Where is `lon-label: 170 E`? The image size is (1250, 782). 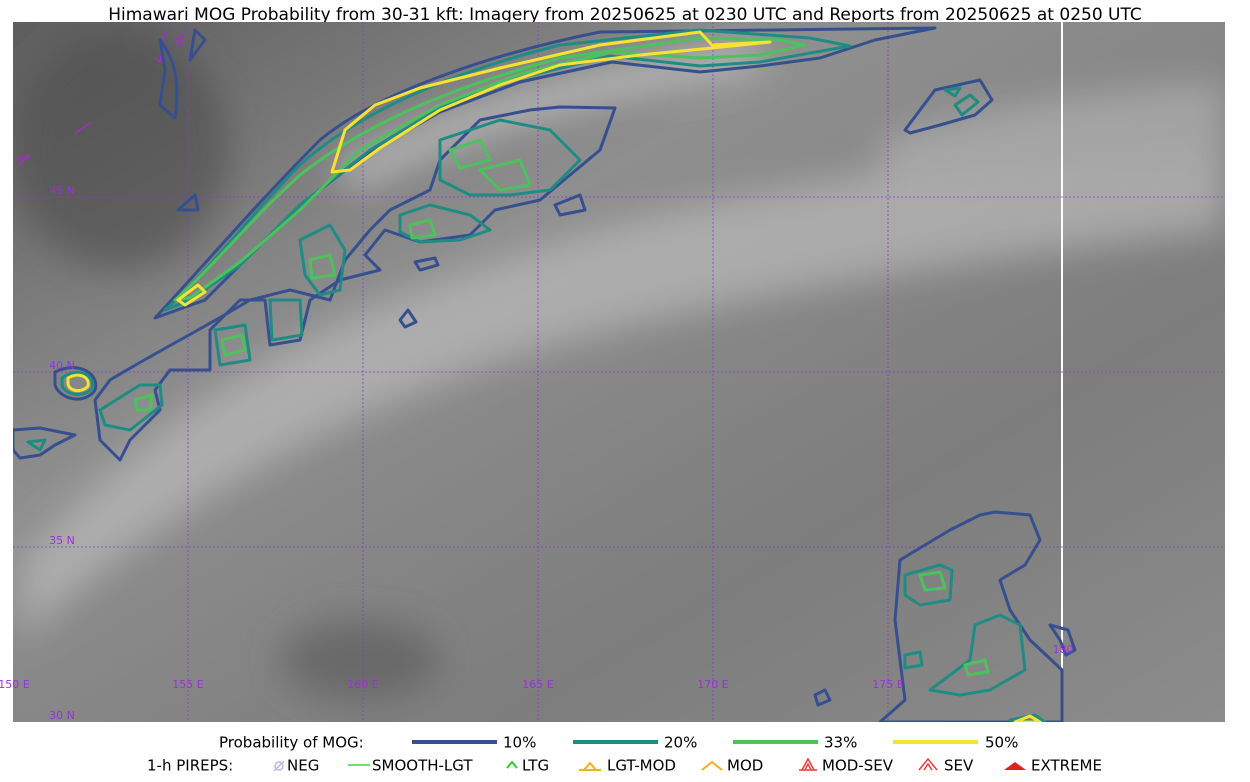 lon-label: 170 E is located at coordinates (712, 684).